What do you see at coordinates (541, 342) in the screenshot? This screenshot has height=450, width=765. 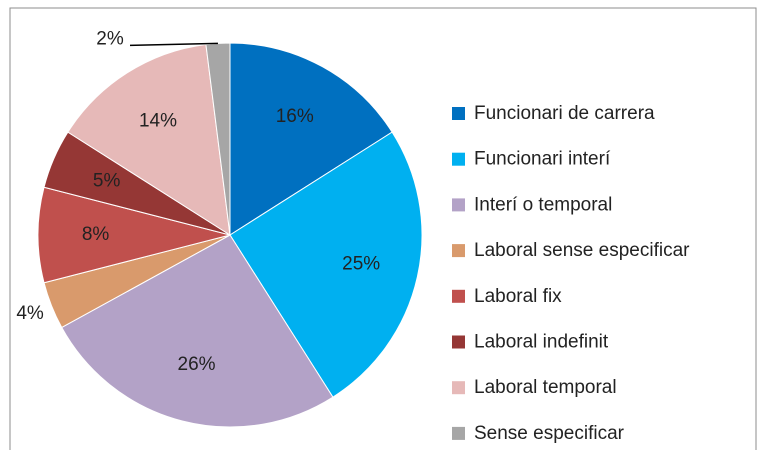 I see `legend-label: Laboral indefinit` at bounding box center [541, 342].